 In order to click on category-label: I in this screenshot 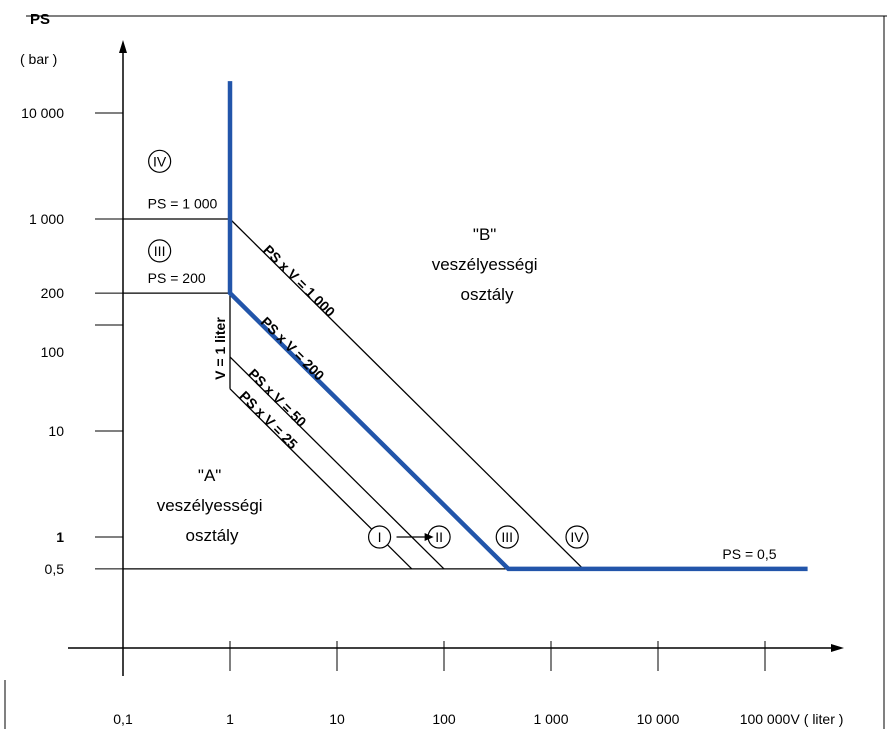, I will do `click(380, 537)`.